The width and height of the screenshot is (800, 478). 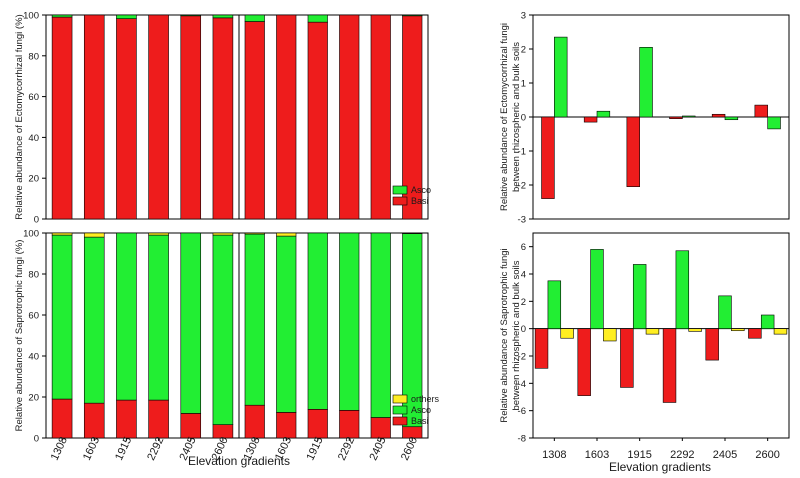 I want to click on y-tick-label: 6, so click(x=523, y=247).